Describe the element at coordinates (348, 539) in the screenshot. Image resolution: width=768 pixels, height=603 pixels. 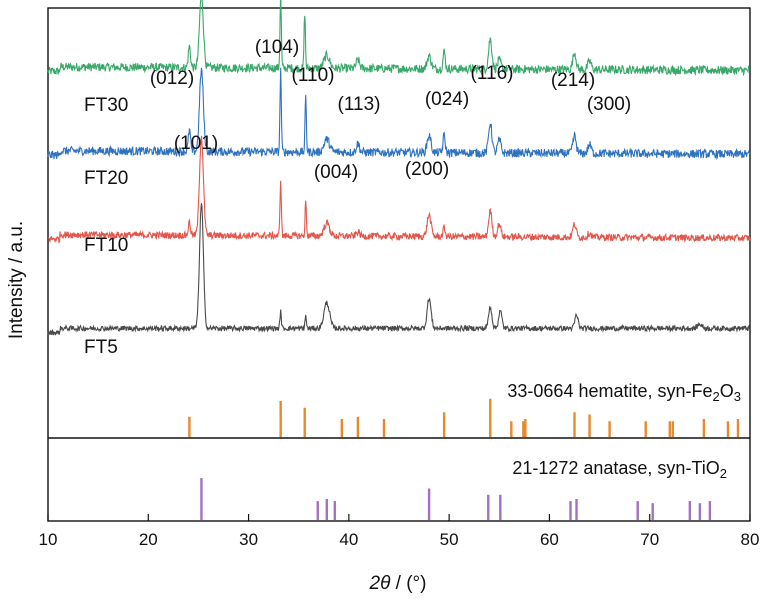
I see `x-tick-label: 40` at that location.